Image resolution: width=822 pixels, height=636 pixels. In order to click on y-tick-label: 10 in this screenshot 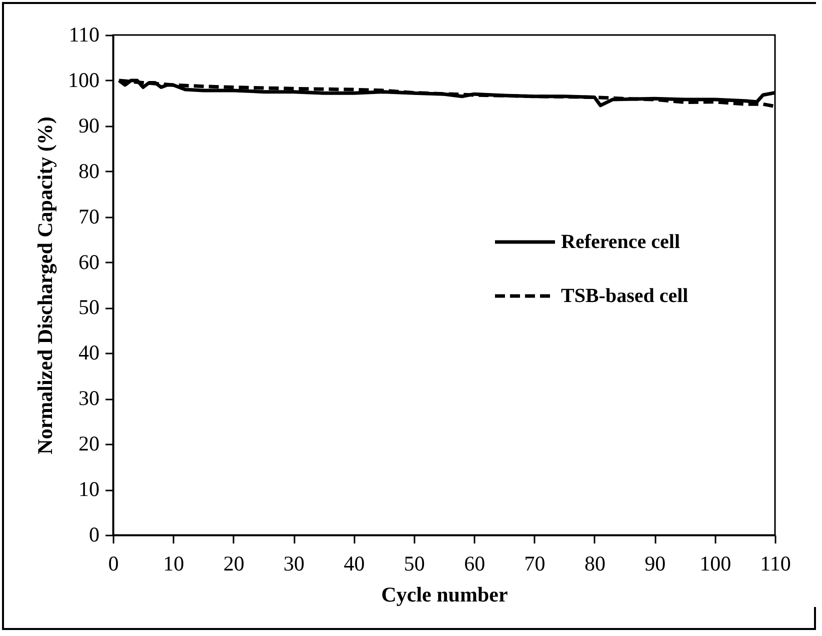, I will do `click(89, 489)`.